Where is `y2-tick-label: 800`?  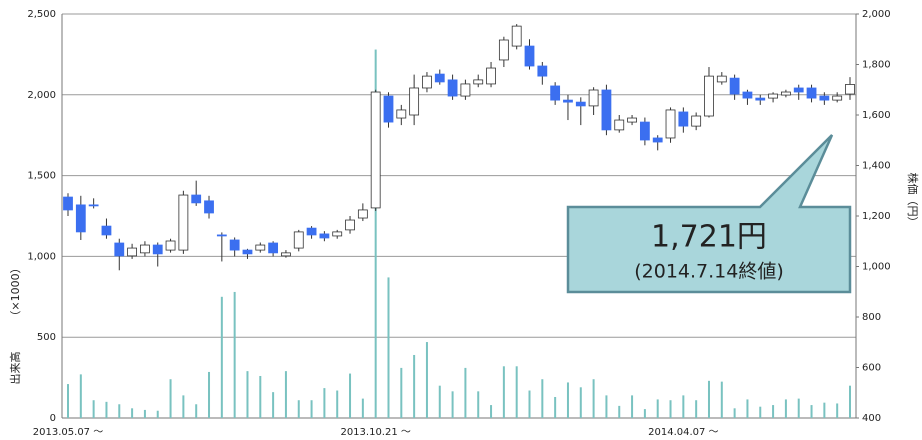 y2-tick-label: 800 is located at coordinates (871, 317).